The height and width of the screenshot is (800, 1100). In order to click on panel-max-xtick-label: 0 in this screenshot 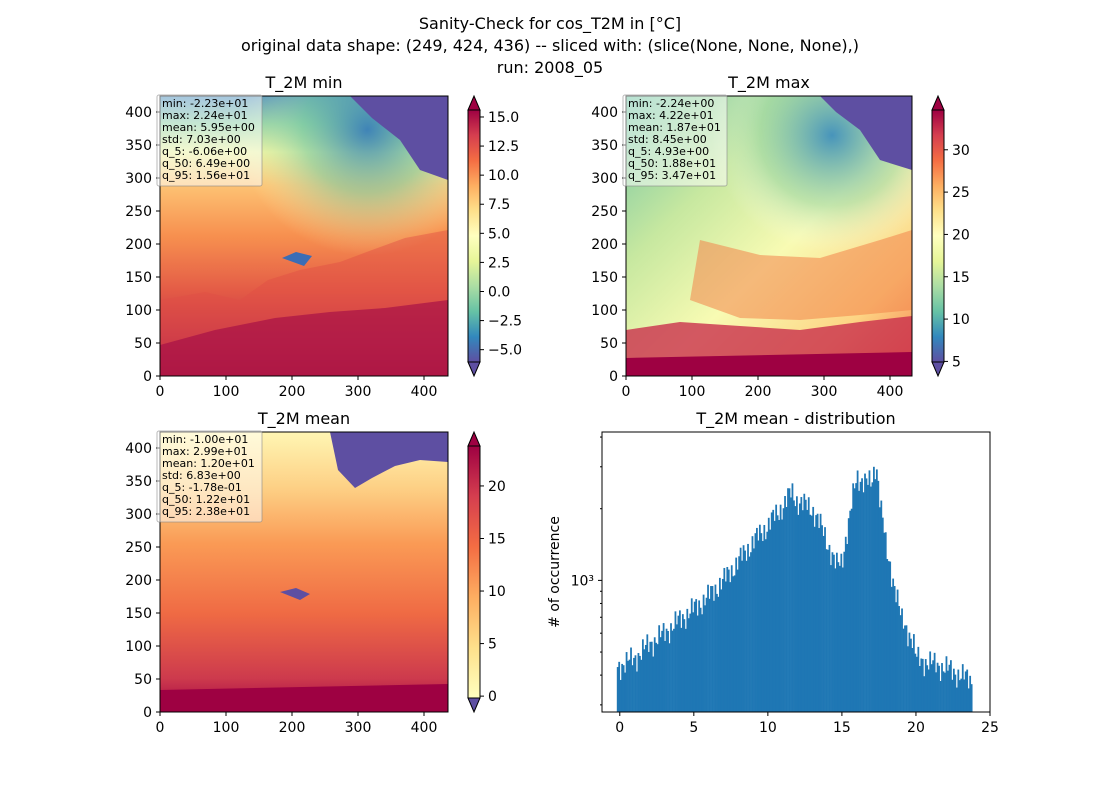, I will do `click(626, 392)`.